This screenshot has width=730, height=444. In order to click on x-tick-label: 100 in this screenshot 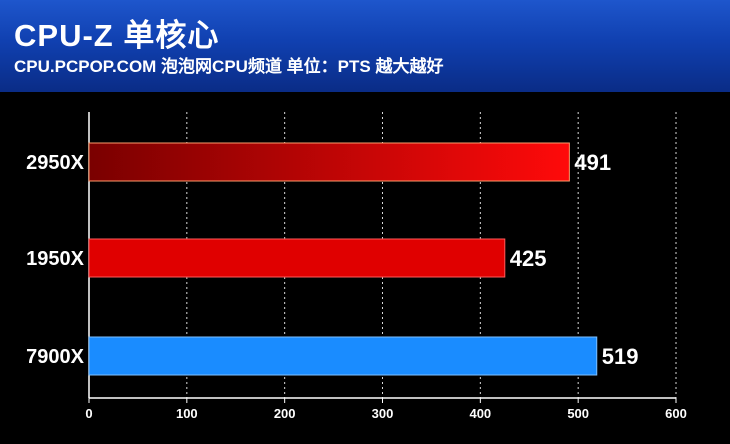, I will do `click(187, 413)`.